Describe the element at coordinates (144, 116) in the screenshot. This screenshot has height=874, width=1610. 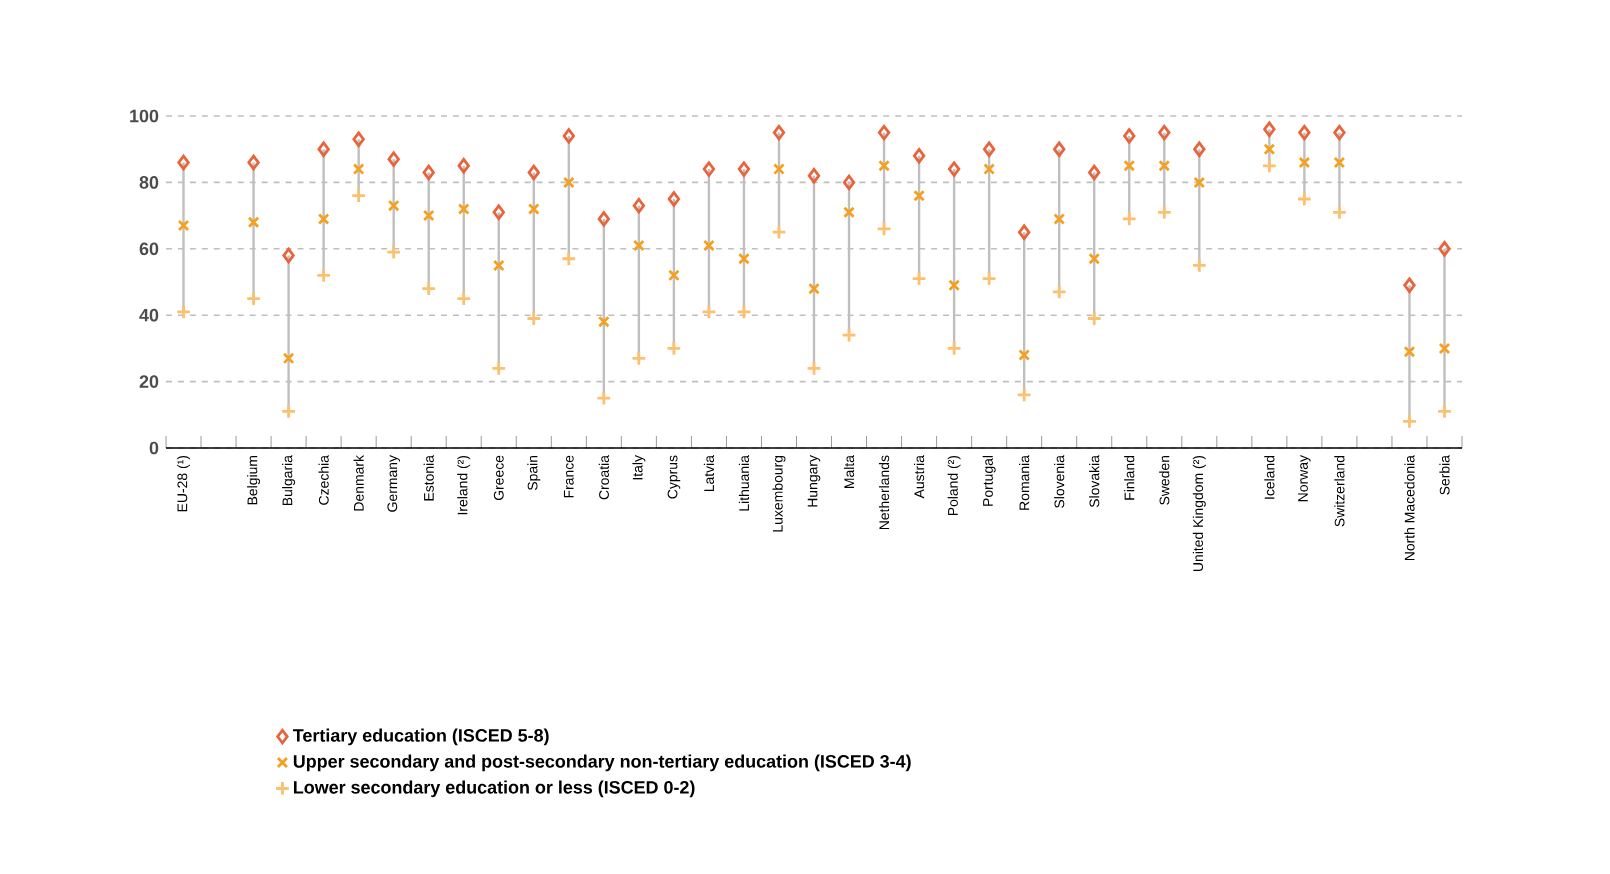
I see `y-tick-label: 100` at that location.